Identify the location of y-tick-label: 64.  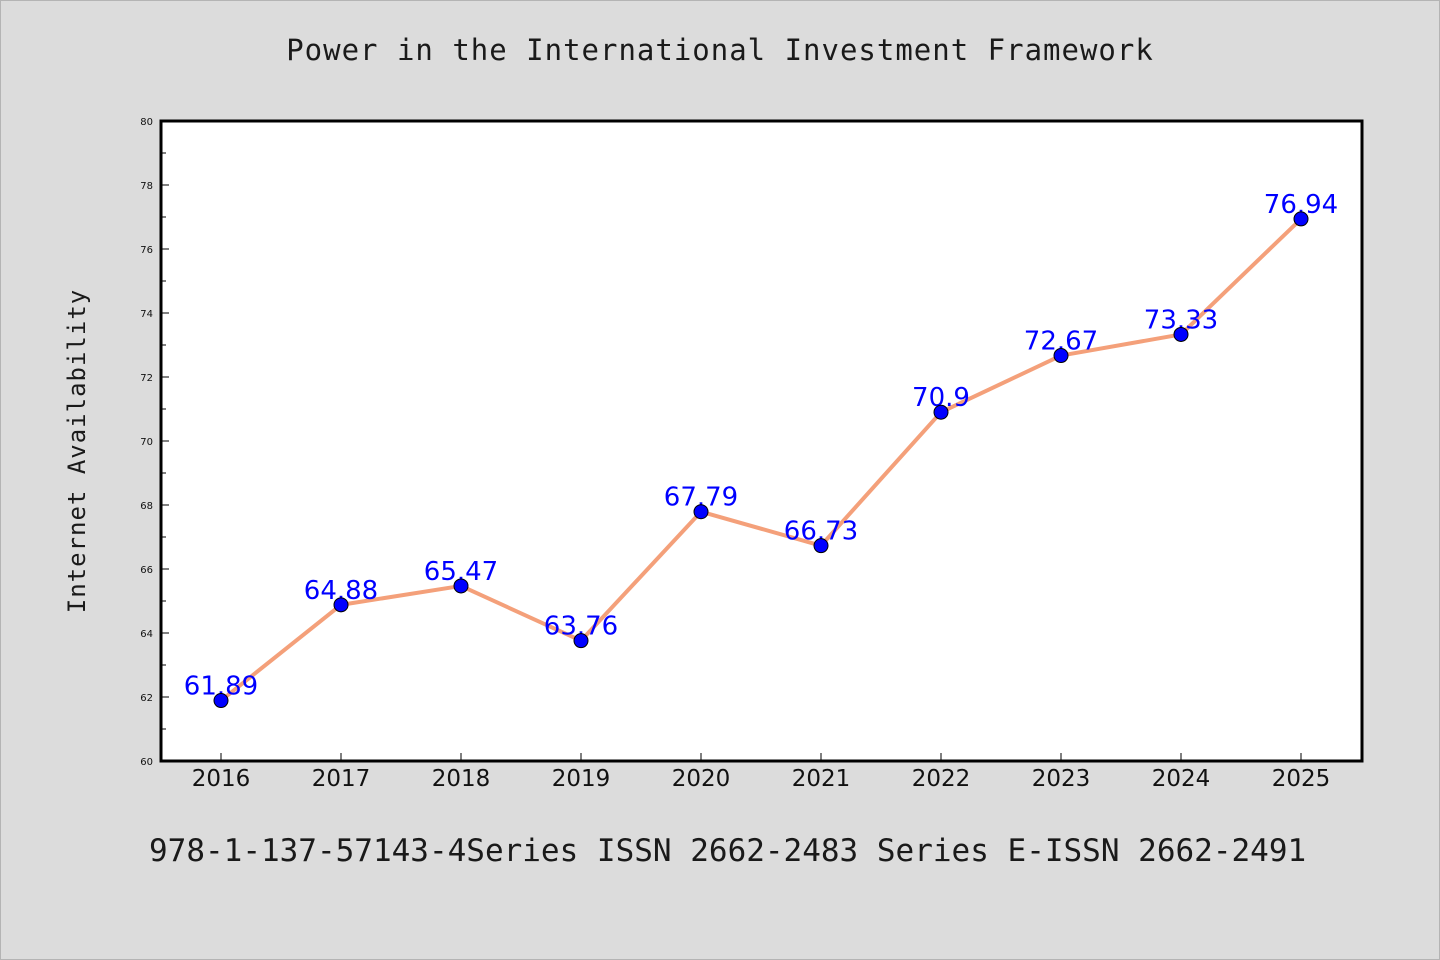
(146, 634).